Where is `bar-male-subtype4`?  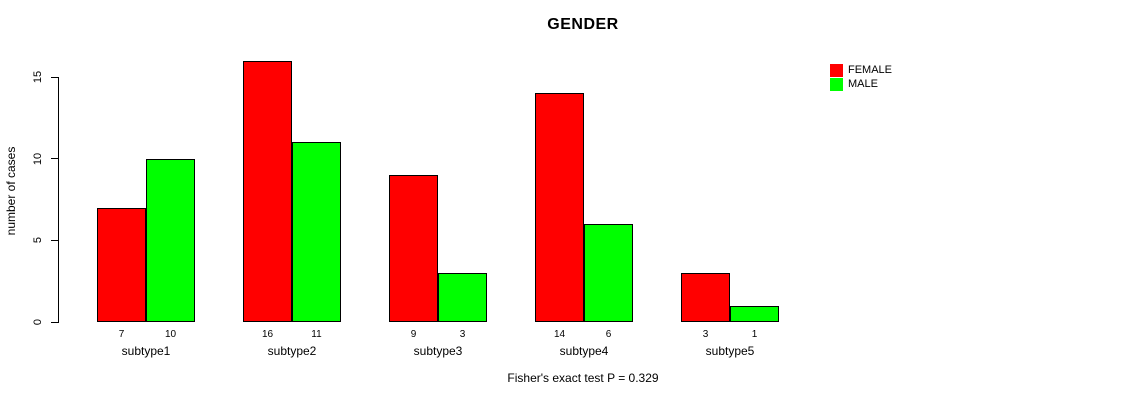 bar-male-subtype4 is located at coordinates (608, 273).